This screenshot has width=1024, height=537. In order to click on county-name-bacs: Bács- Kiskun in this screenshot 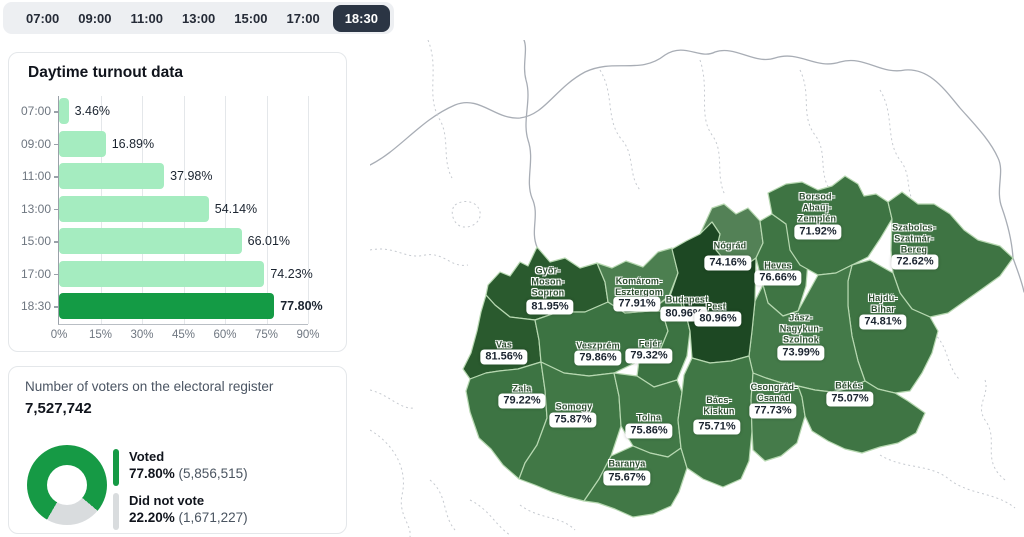, I will do `click(719, 405)`.